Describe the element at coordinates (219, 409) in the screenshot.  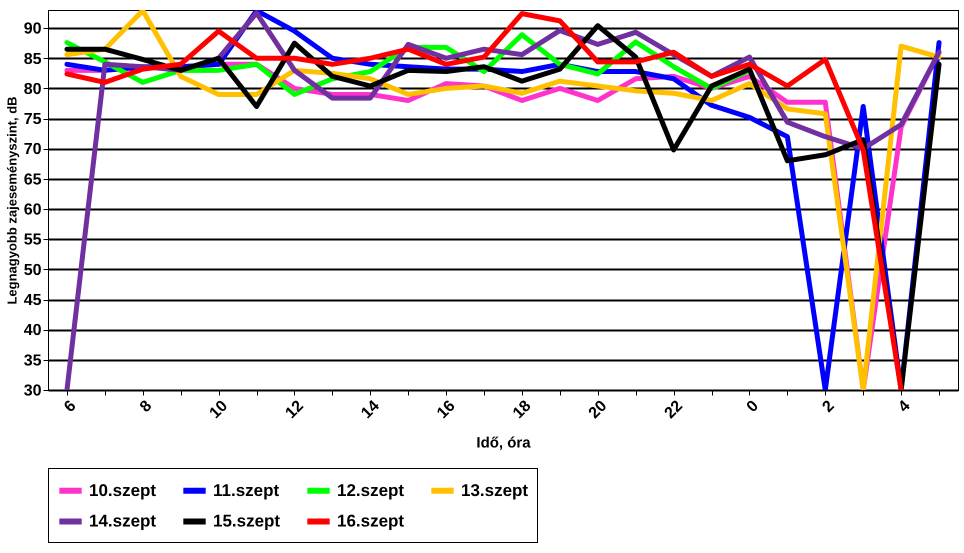
I see `x-tick-label: 10` at that location.